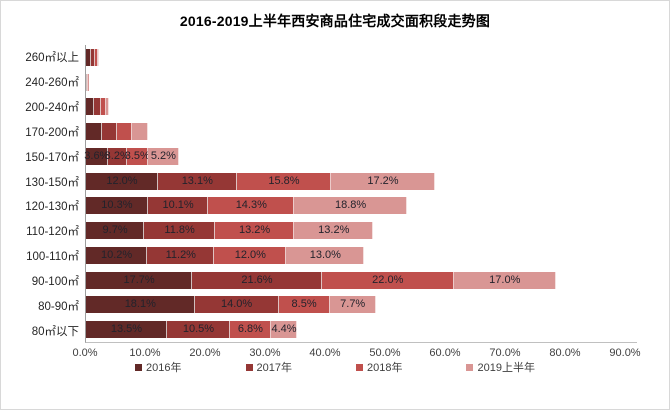 Image resolution: width=670 pixels, height=410 pixels. Describe the element at coordinates (164, 368) in the screenshot. I see `legend-label: 2016年` at that location.